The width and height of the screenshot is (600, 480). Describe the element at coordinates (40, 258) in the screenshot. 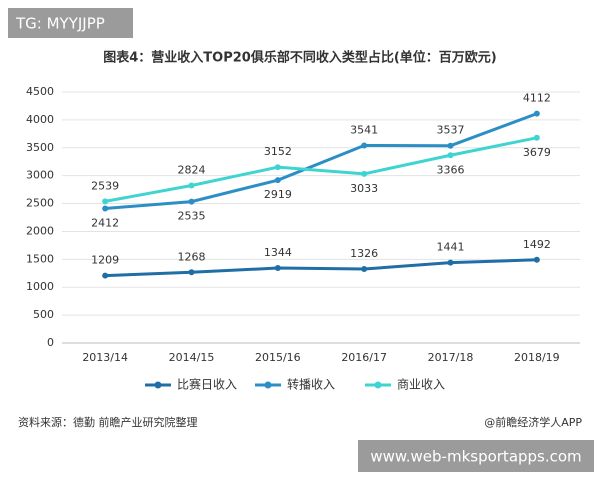

I see `y-tick-label: 1500` at that location.